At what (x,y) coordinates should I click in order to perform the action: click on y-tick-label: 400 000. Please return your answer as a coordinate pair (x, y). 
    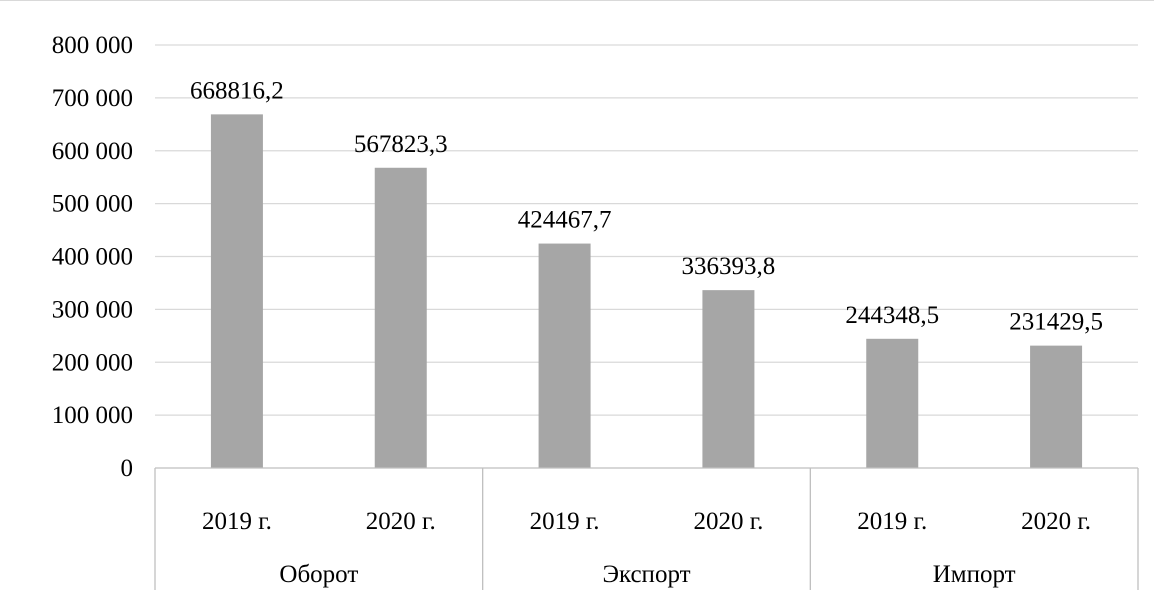
    Looking at the image, I should click on (92, 257).